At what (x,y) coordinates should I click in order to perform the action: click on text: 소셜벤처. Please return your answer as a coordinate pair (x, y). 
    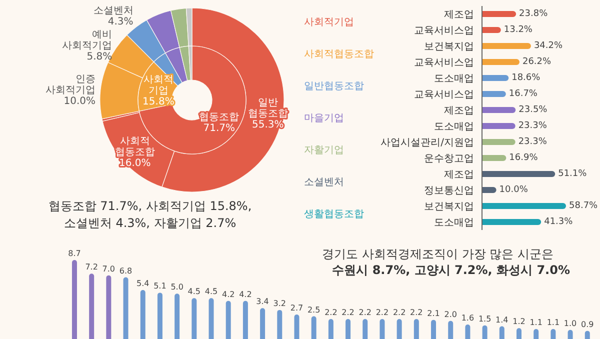
    Looking at the image, I should click on (324, 183).